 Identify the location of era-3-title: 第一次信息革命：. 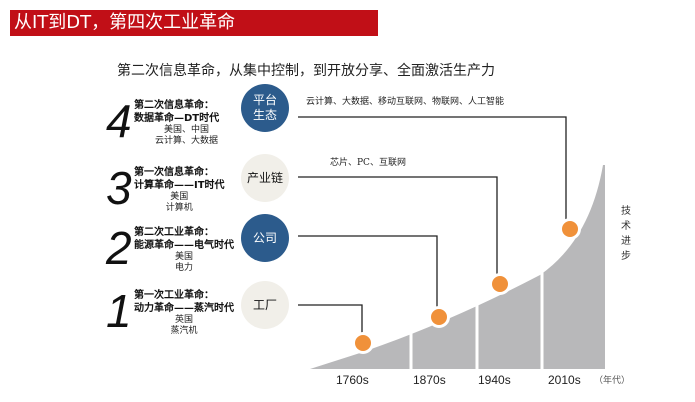
(174, 172).